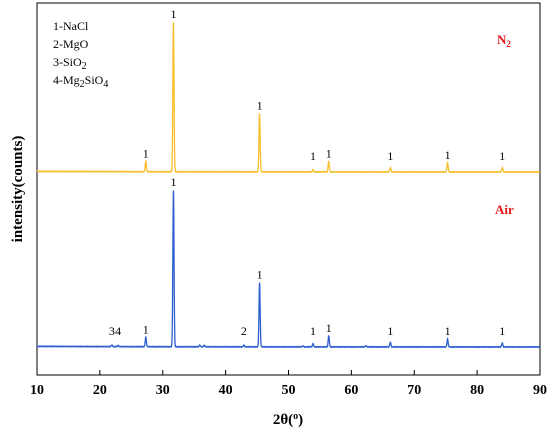 This screenshot has width=550, height=434. I want to click on peak-label: 2, so click(244, 331).